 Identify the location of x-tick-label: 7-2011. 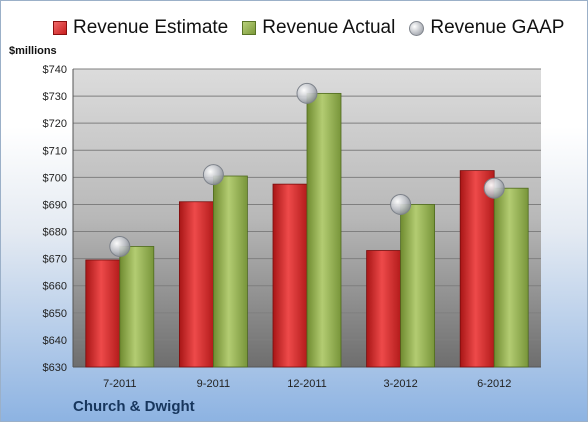
(119, 384).